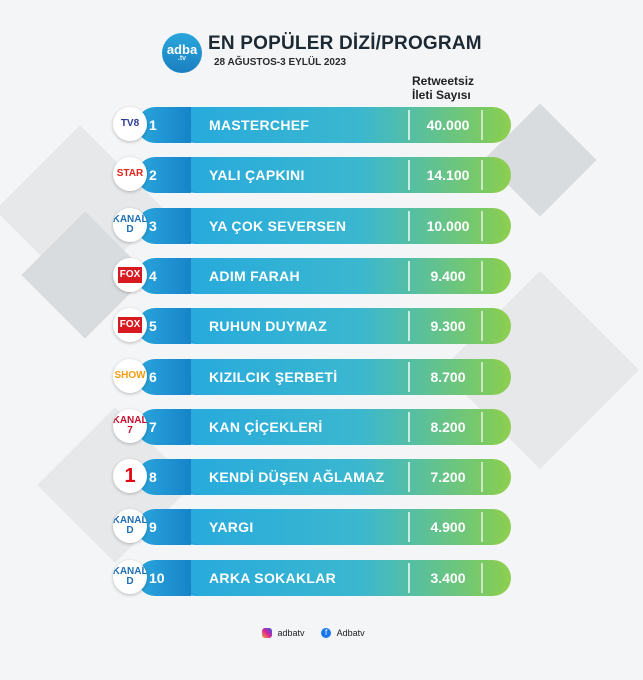 The width and height of the screenshot is (643, 680). Describe the element at coordinates (273, 377) in the screenshot. I see `show-name: KIZILCIK ŞERBETİ` at that location.